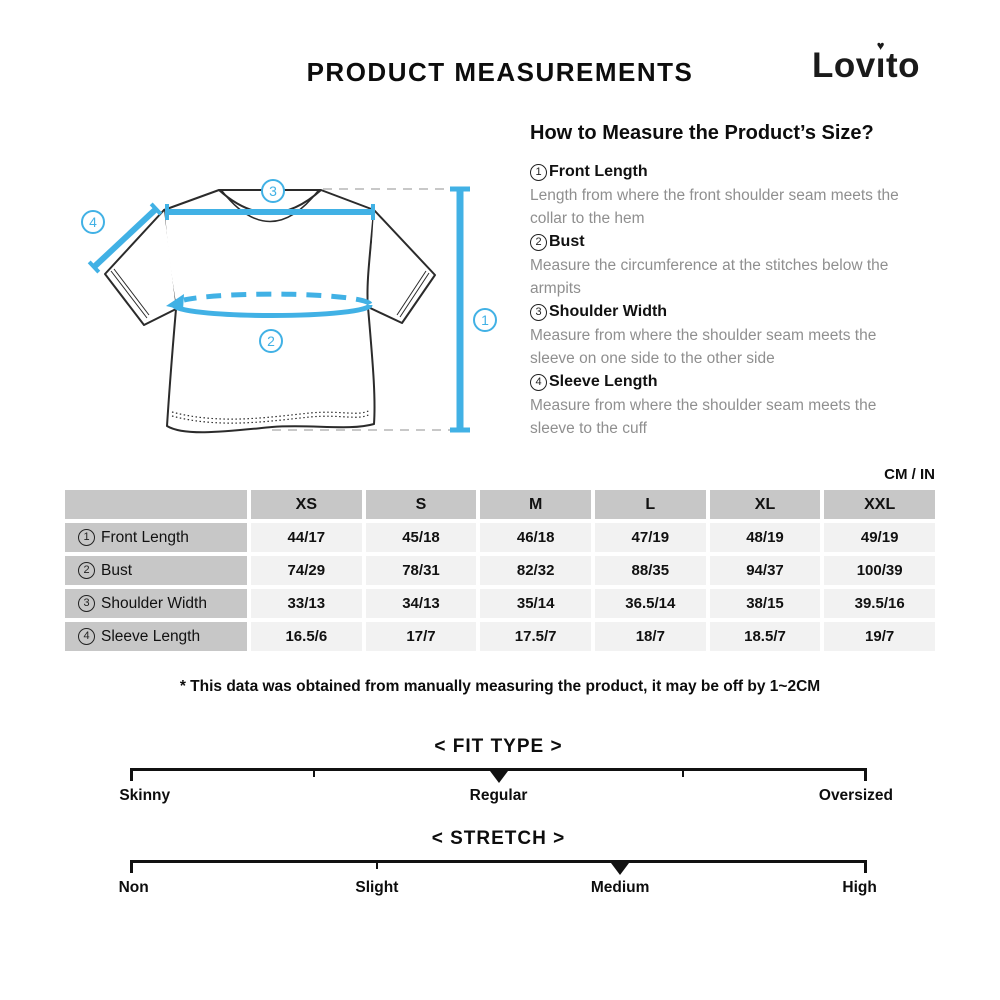 The image size is (1000, 1000). What do you see at coordinates (156, 537) in the screenshot?
I see `row-label-front-length: 1 Front Length` at bounding box center [156, 537].